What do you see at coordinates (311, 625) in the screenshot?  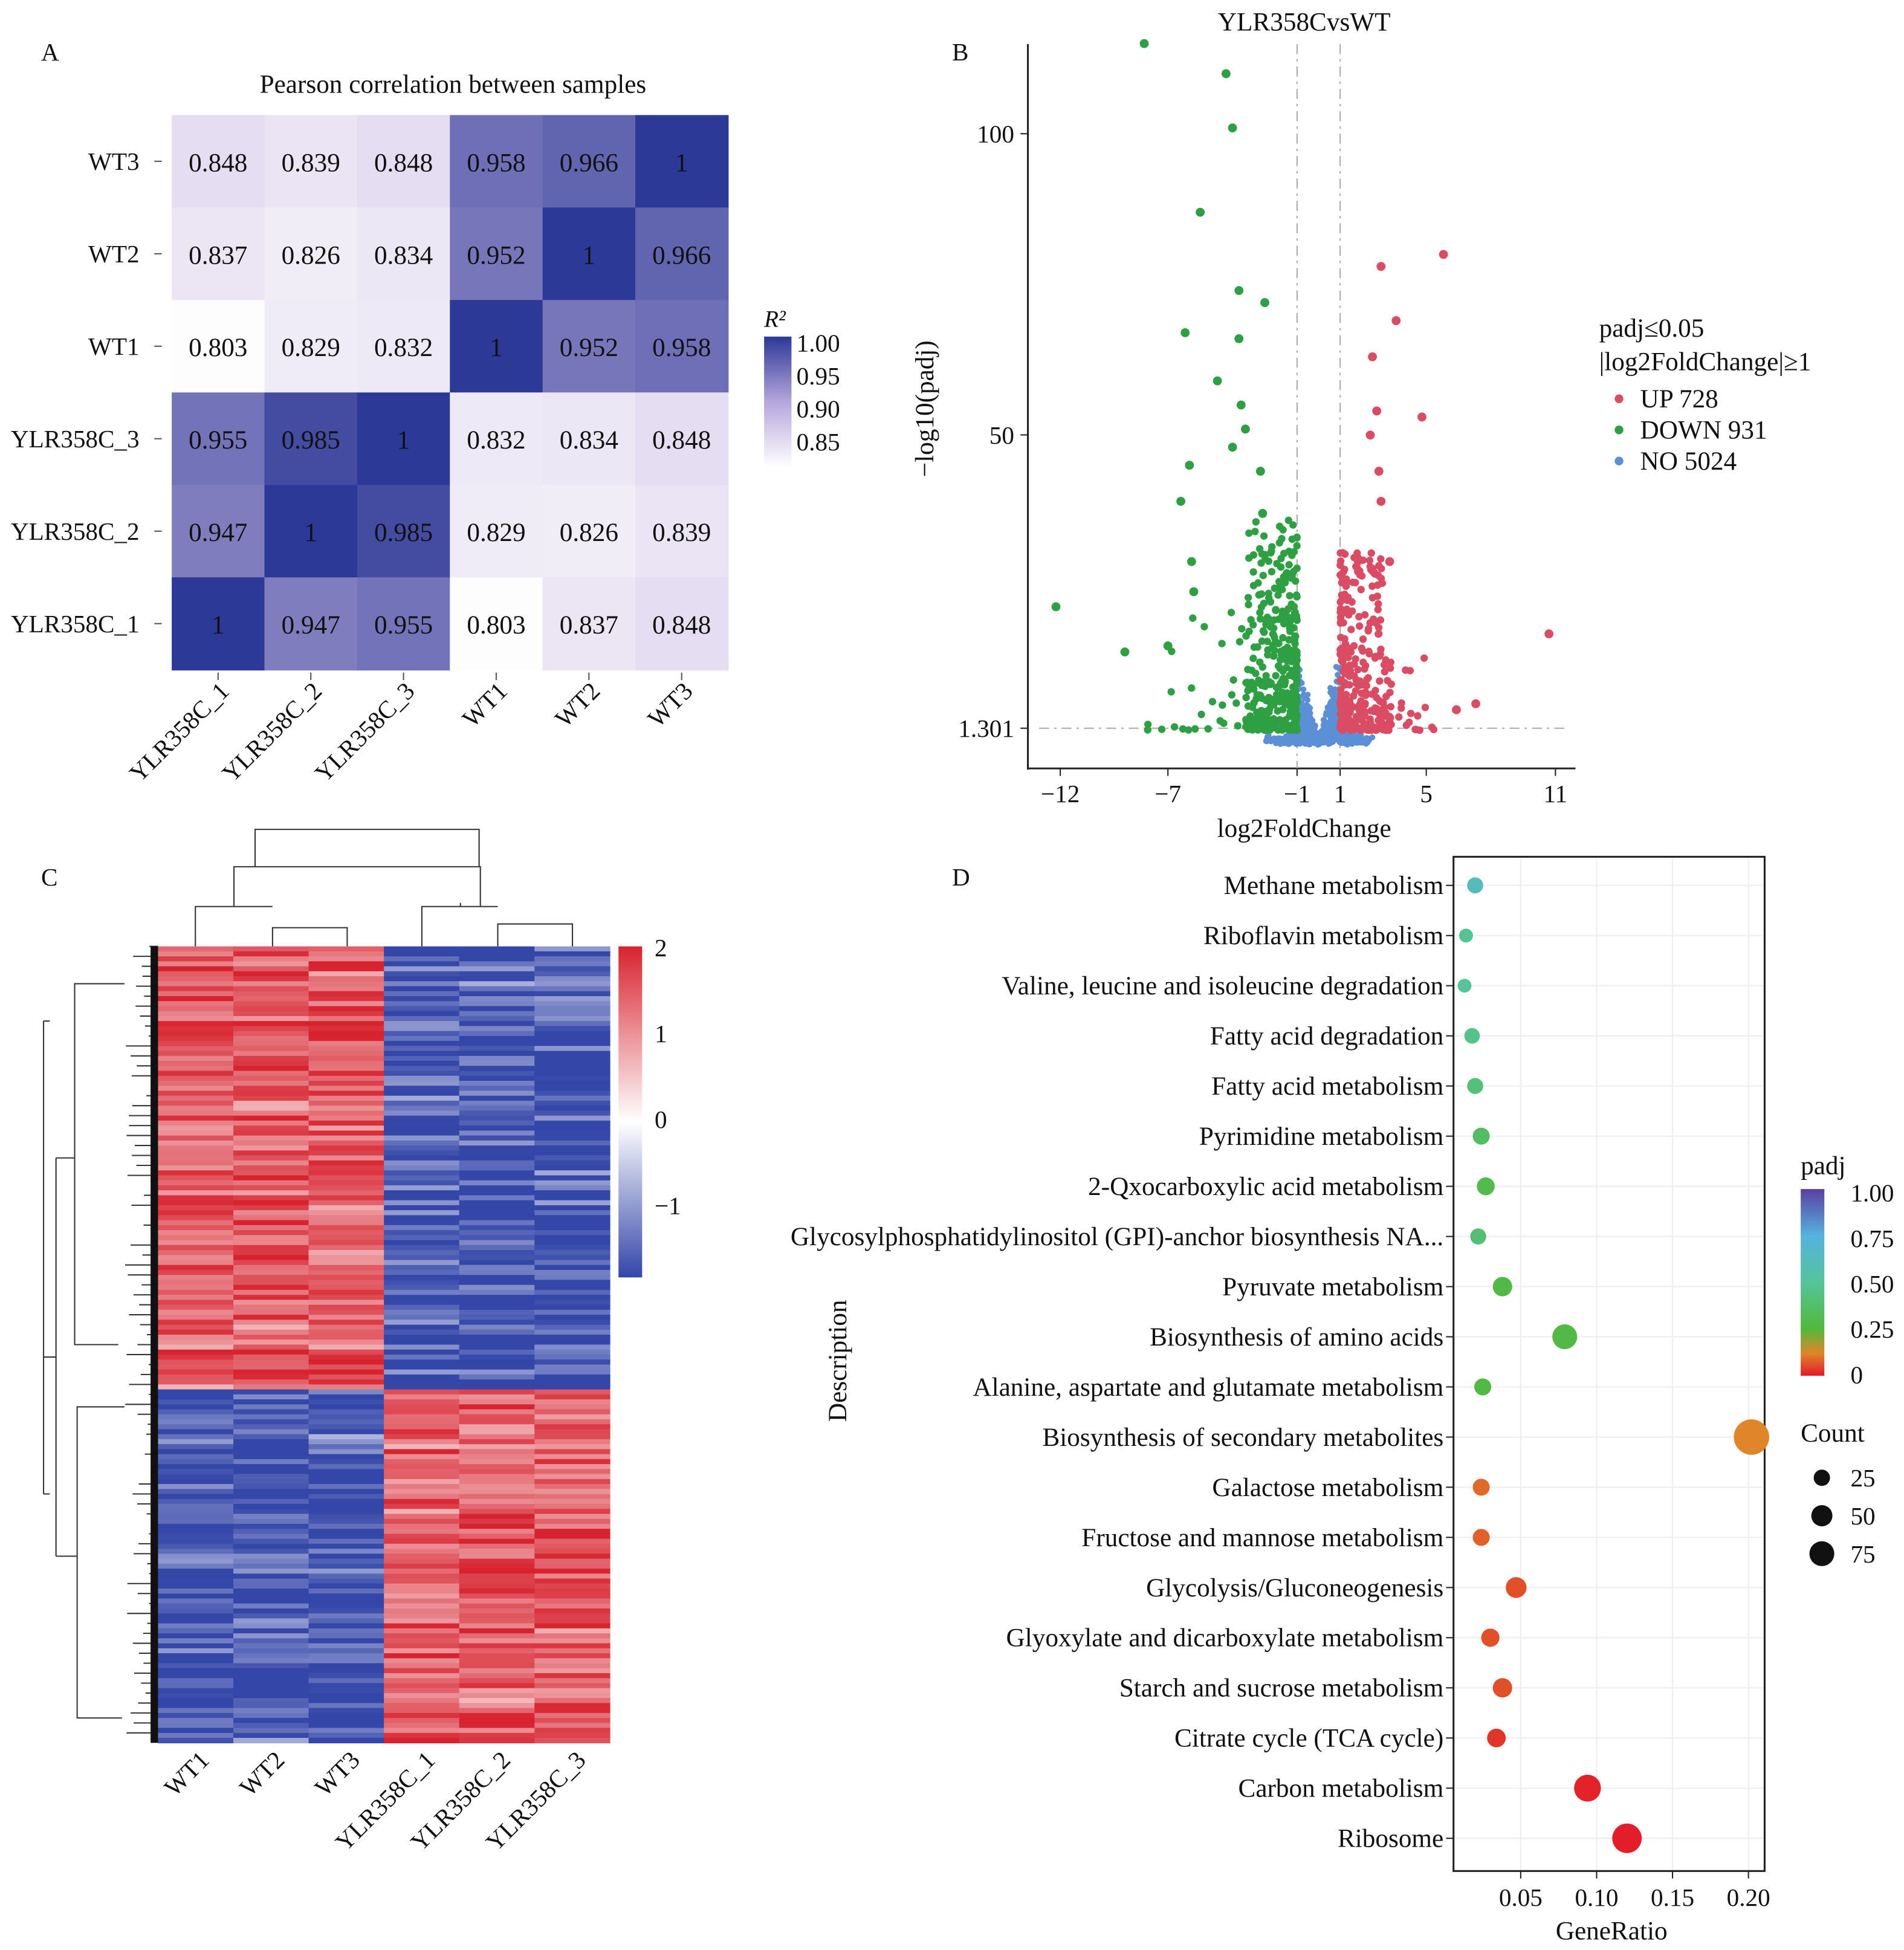 I see `cell-value: 0.947` at bounding box center [311, 625].